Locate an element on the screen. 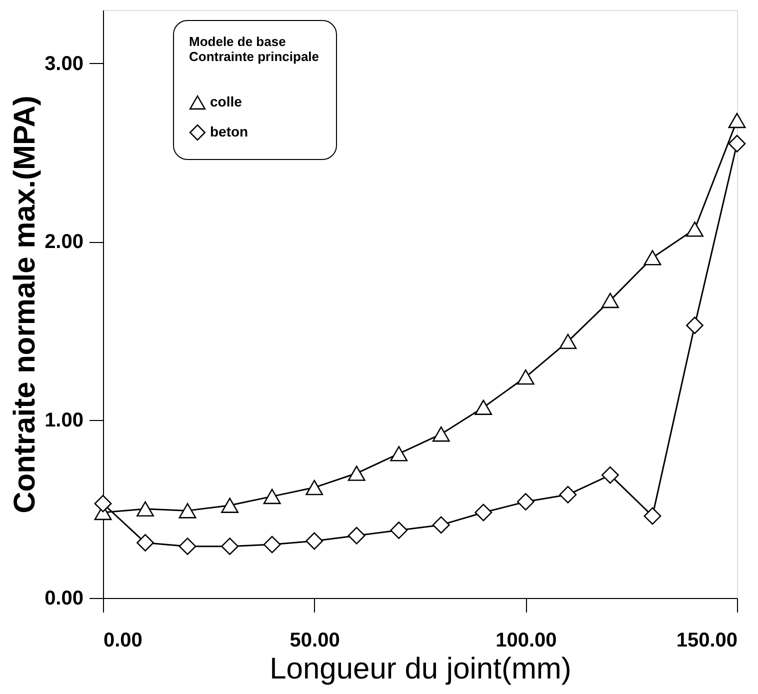 The image size is (758, 694). legend-label: beton is located at coordinates (229, 132).